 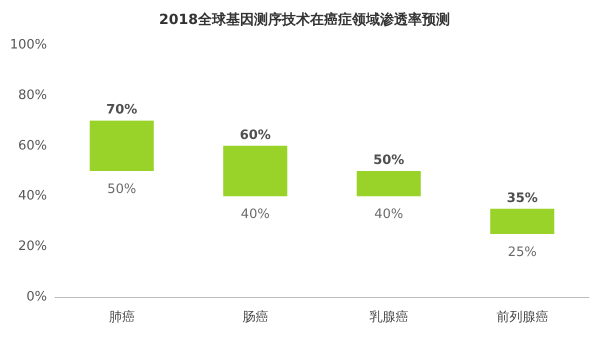 I want to click on annotation: 35%, so click(x=522, y=198).